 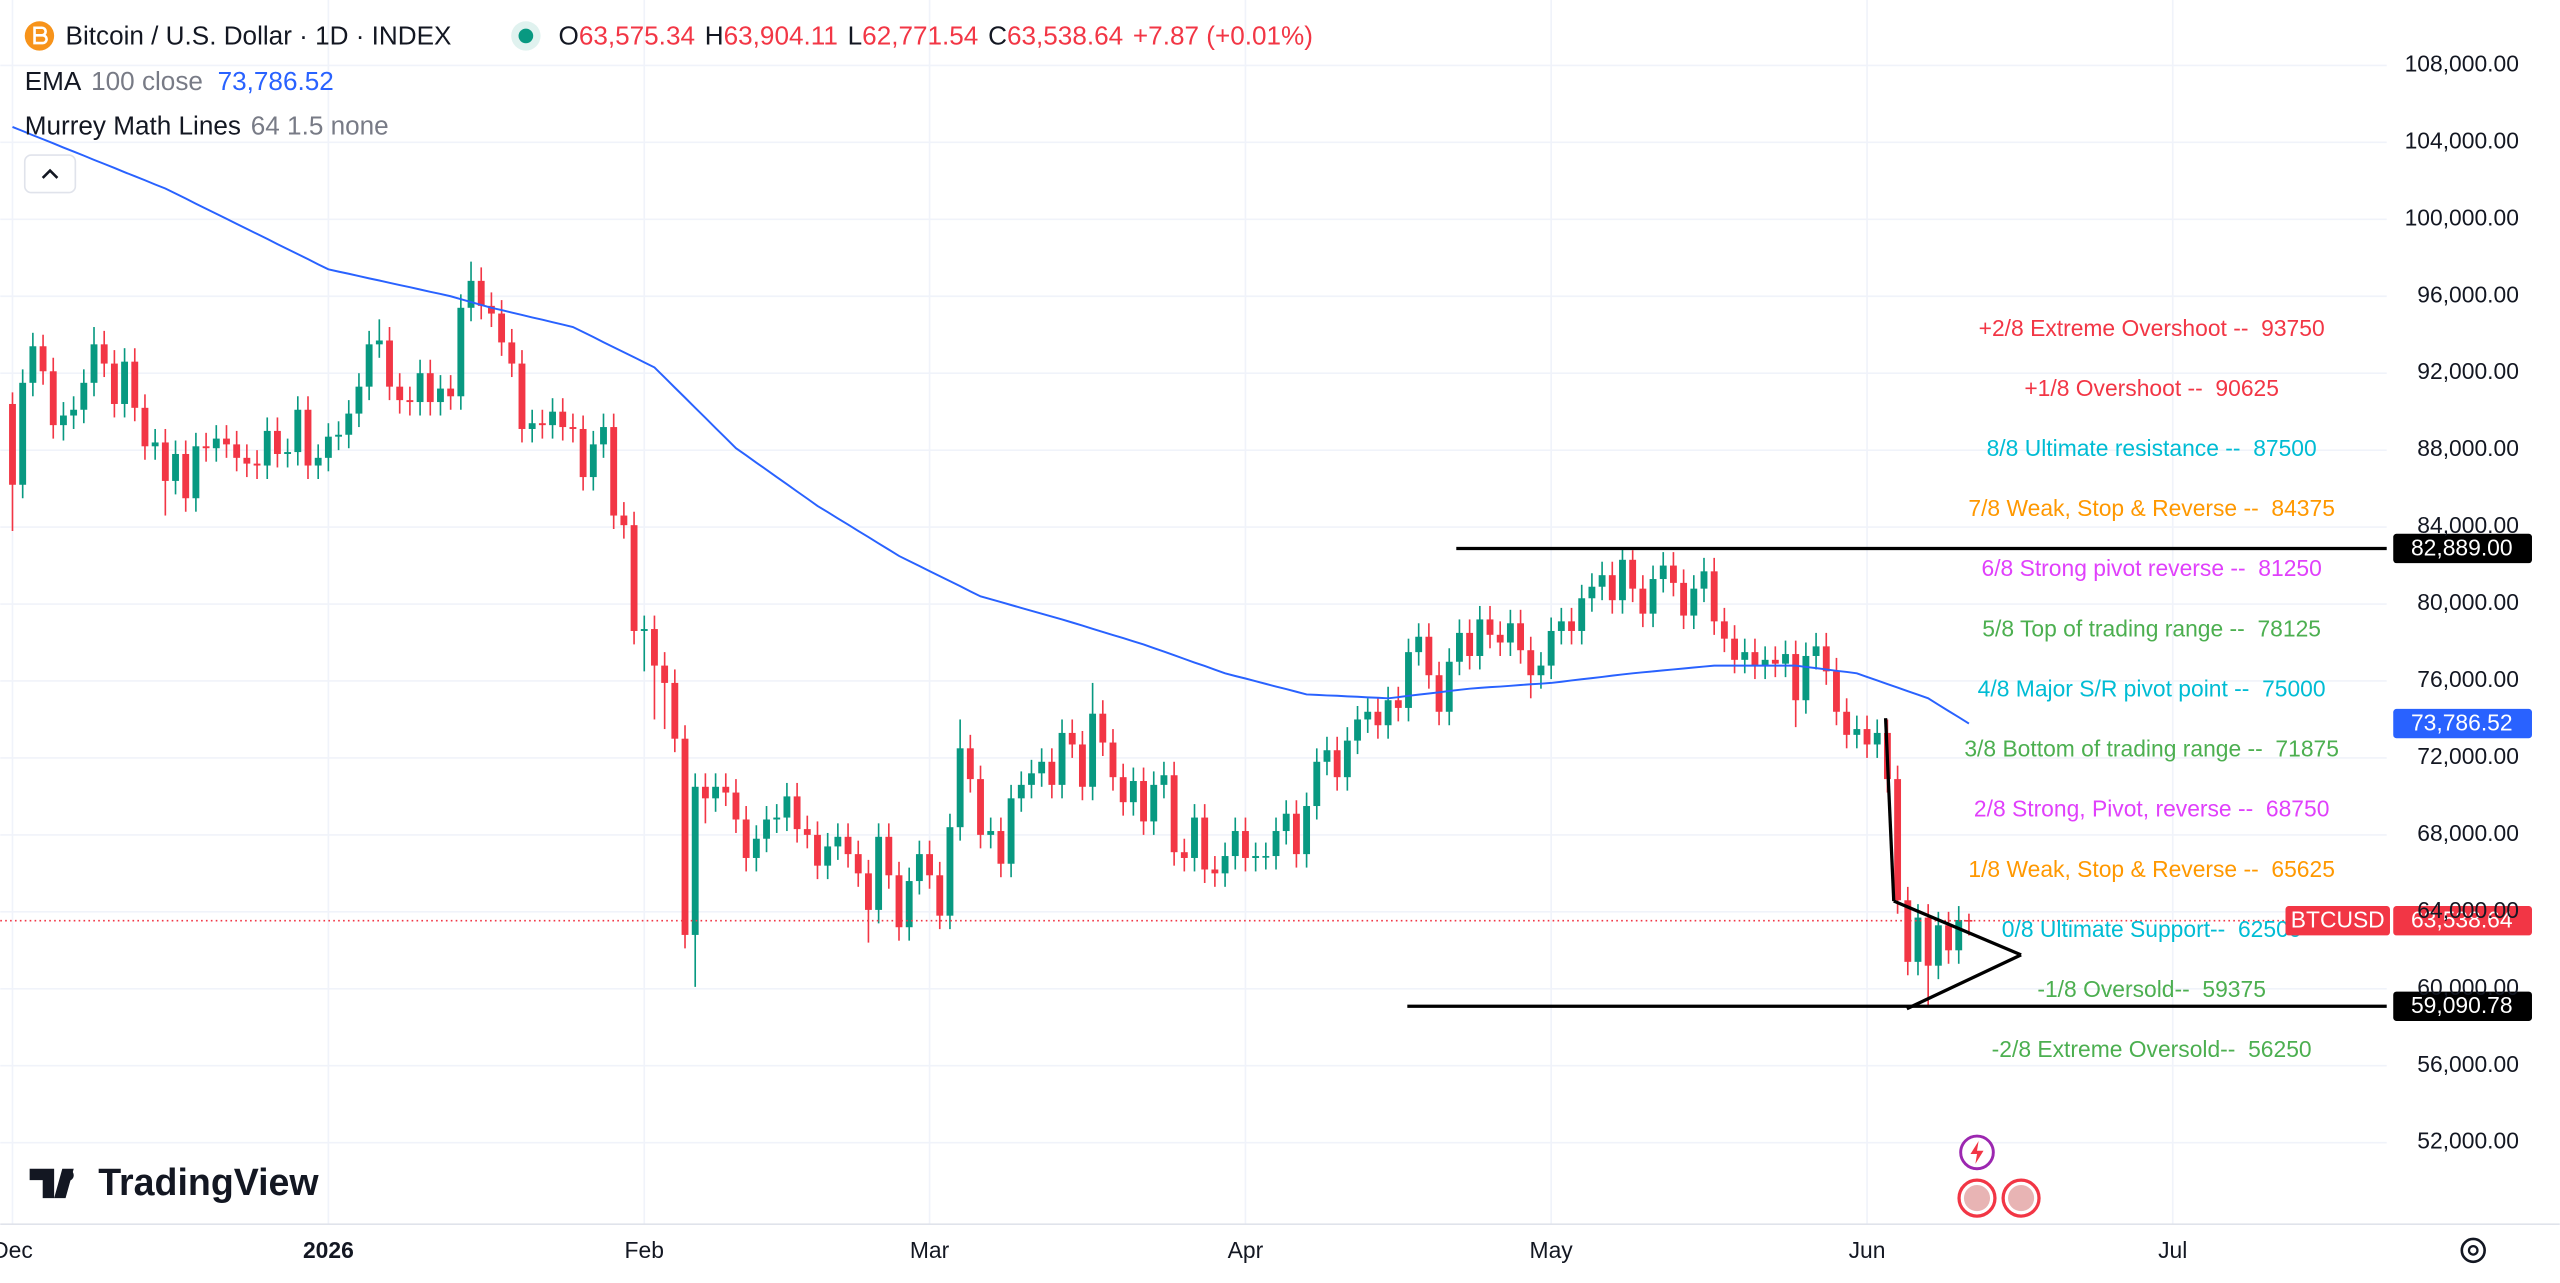 I want to click on ohlc-key: C, so click(x=997, y=35).